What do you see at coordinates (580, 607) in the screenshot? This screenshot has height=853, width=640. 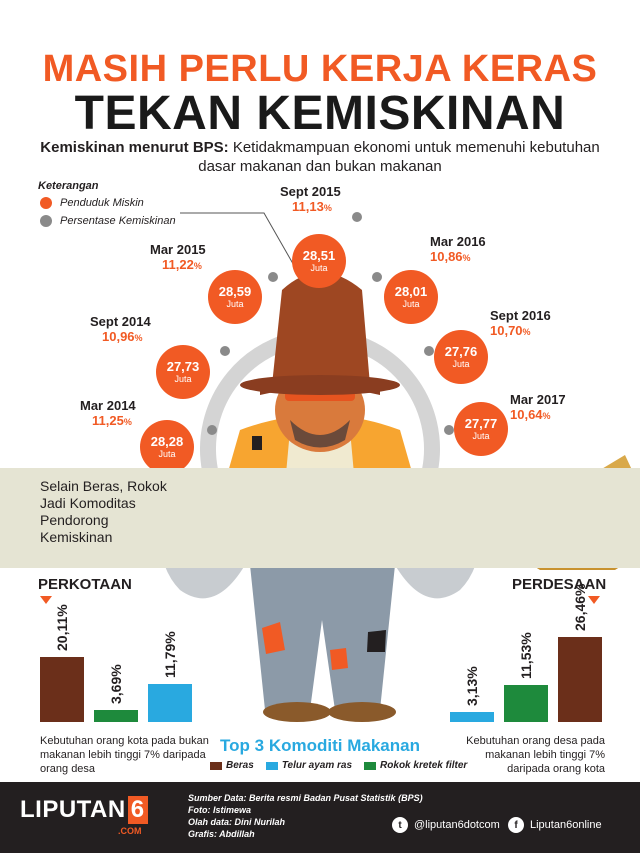 I see `bar-value-label: 26,46%` at bounding box center [580, 607].